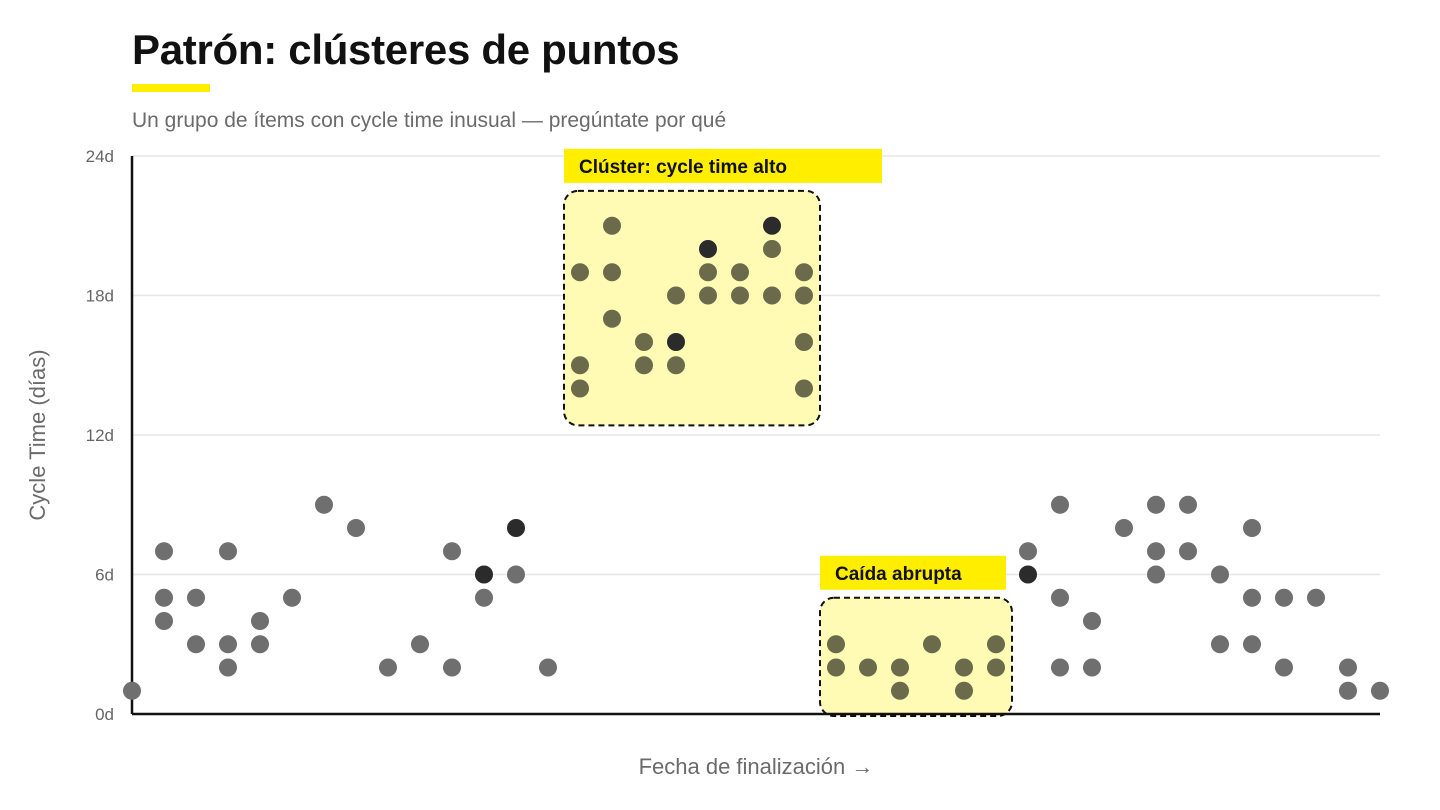  What do you see at coordinates (104, 575) in the screenshot?
I see `y-tick-label: 6d` at bounding box center [104, 575].